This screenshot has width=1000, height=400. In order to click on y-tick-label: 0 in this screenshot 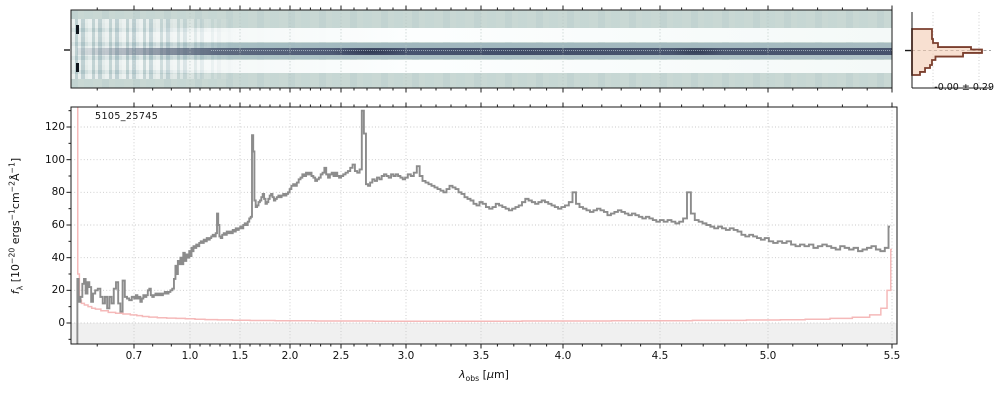, I will do `click(61, 323)`.